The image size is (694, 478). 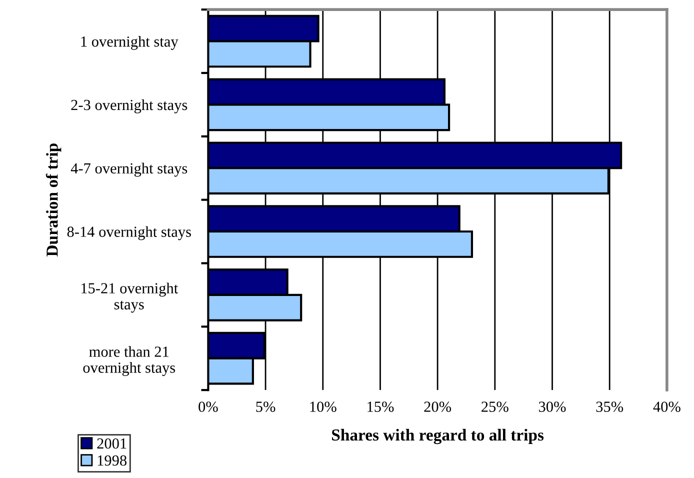 I want to click on y-tick-label: 2-3 overnight stays, so click(x=129, y=106).